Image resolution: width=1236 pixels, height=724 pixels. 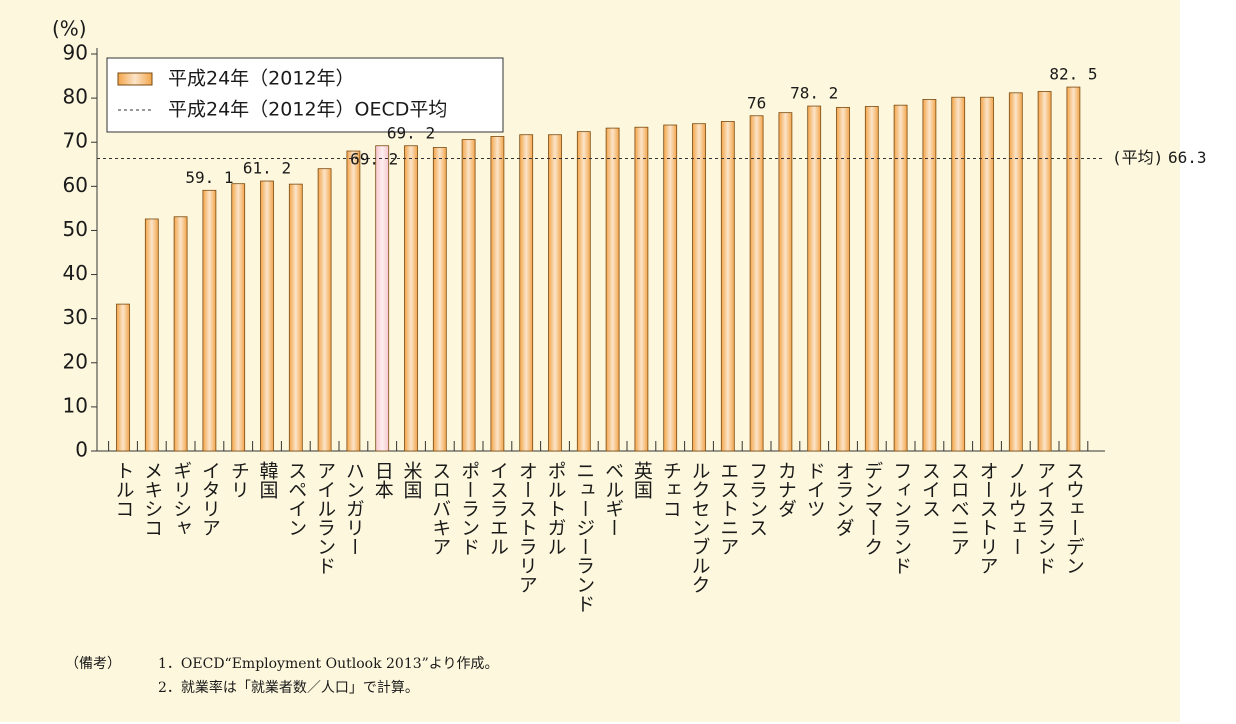 I want to click on value-label: 76, so click(x=756, y=102).